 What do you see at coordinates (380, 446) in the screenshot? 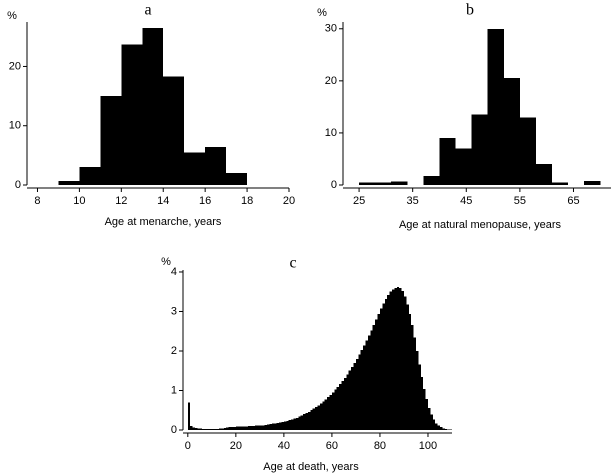
I see `x-tick-label: 80` at bounding box center [380, 446].